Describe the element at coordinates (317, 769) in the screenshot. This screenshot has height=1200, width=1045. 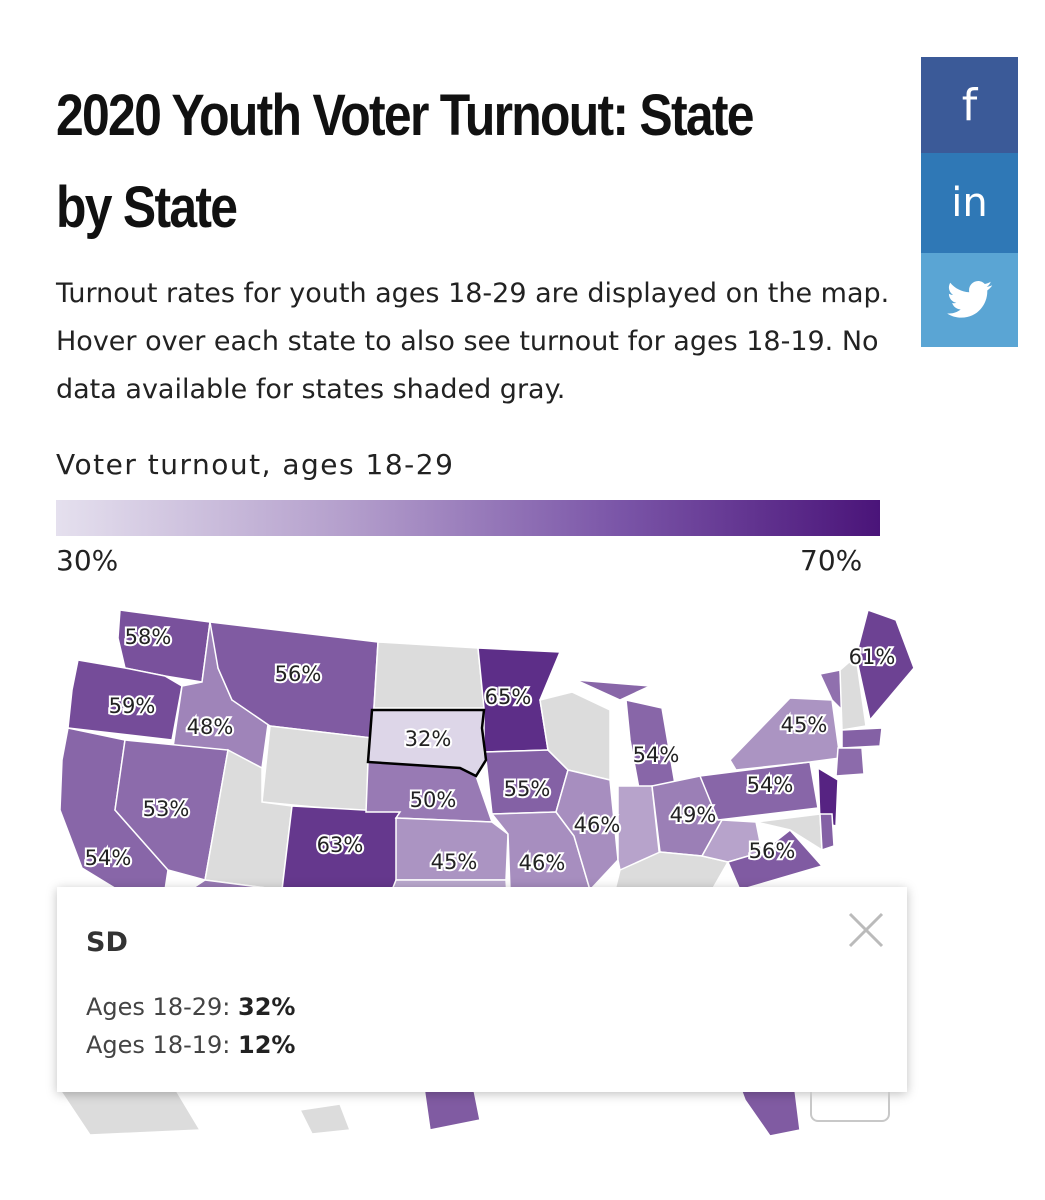
I see `state-wy` at that location.